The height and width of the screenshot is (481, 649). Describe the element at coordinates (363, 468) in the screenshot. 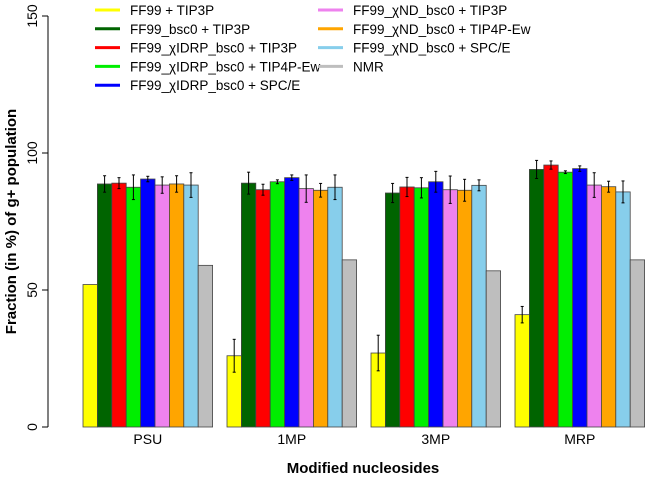

I see `x-axis-title: Modified nucleosides` at that location.